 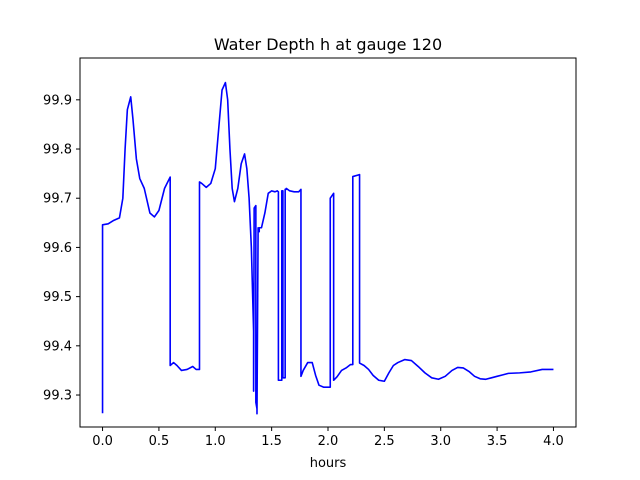 What do you see at coordinates (57, 396) in the screenshot?
I see `y-tick-label: 99.3` at bounding box center [57, 396].